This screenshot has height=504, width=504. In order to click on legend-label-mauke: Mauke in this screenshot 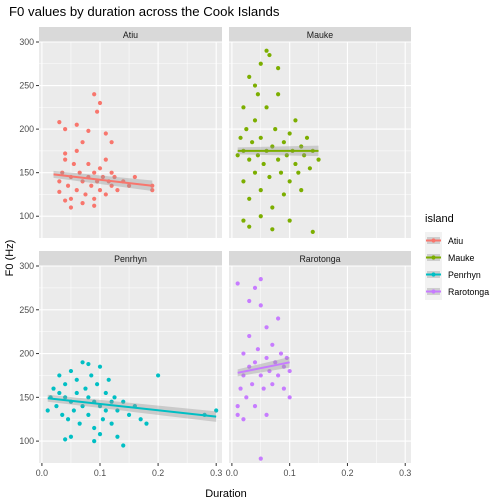, I will do `click(461, 258)`.